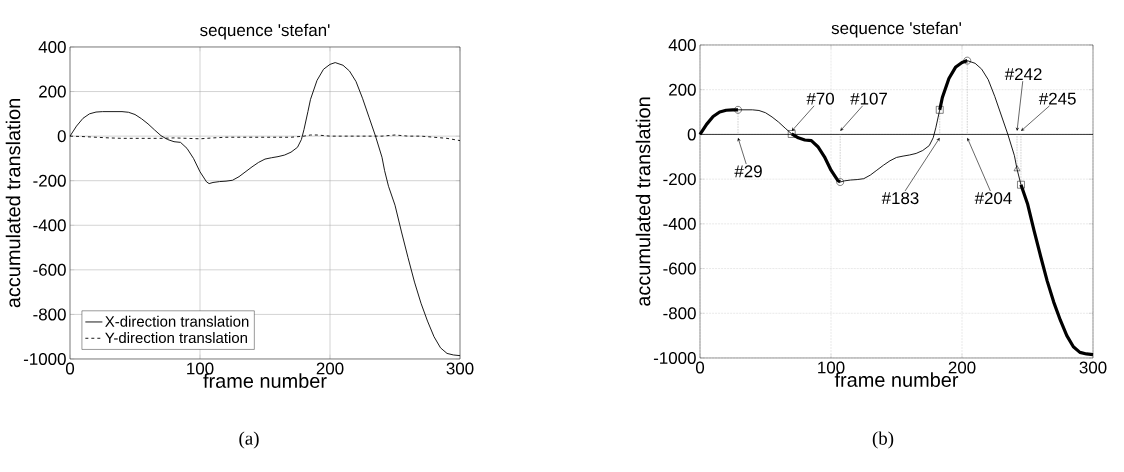  What do you see at coordinates (249, 440) in the screenshot?
I see `text: (a)` at bounding box center [249, 440].